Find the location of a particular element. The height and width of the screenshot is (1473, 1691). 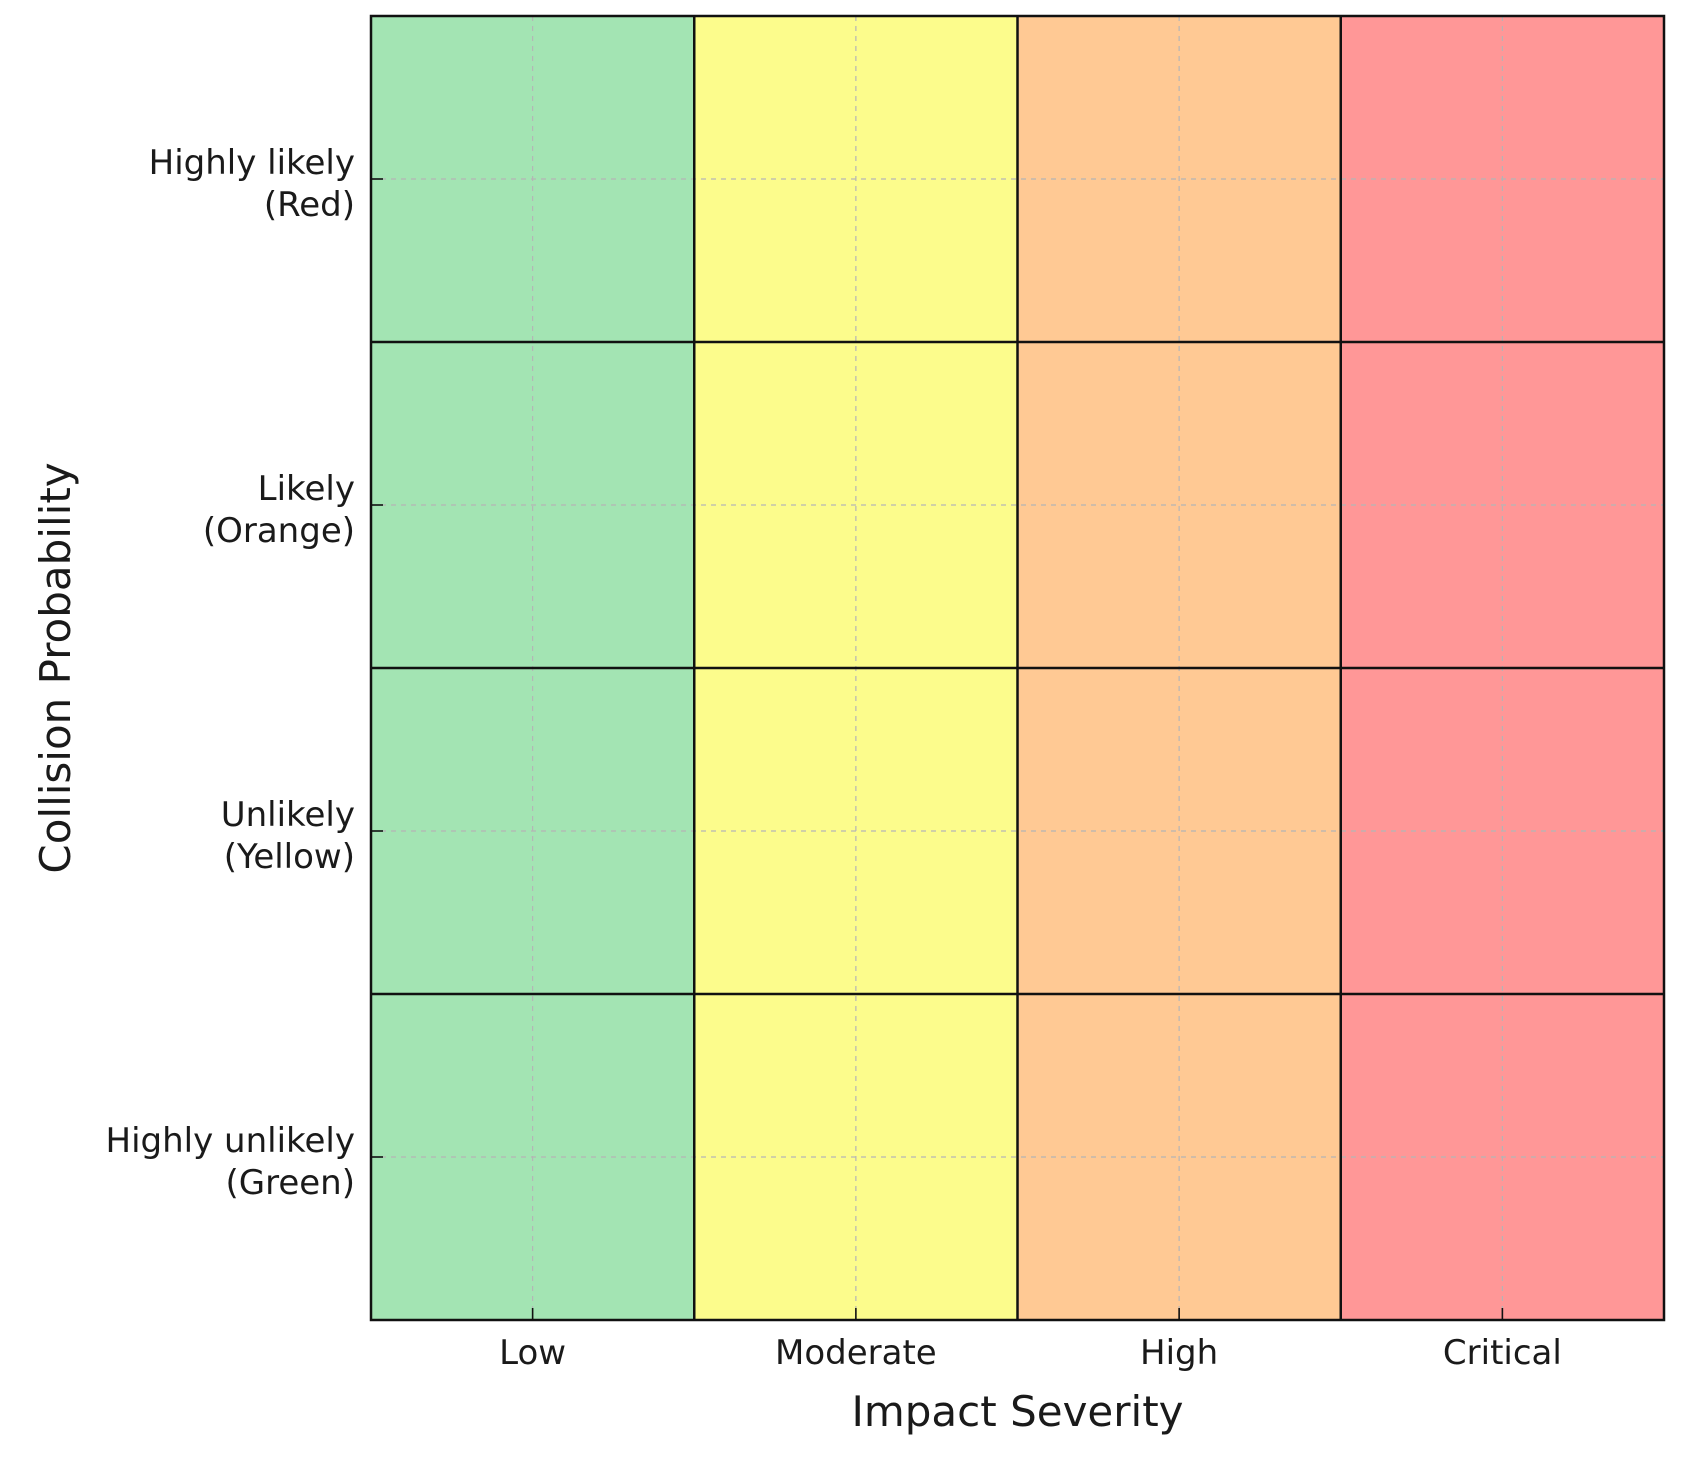

y-tick-label-line: (Red) is located at coordinates (309, 205).